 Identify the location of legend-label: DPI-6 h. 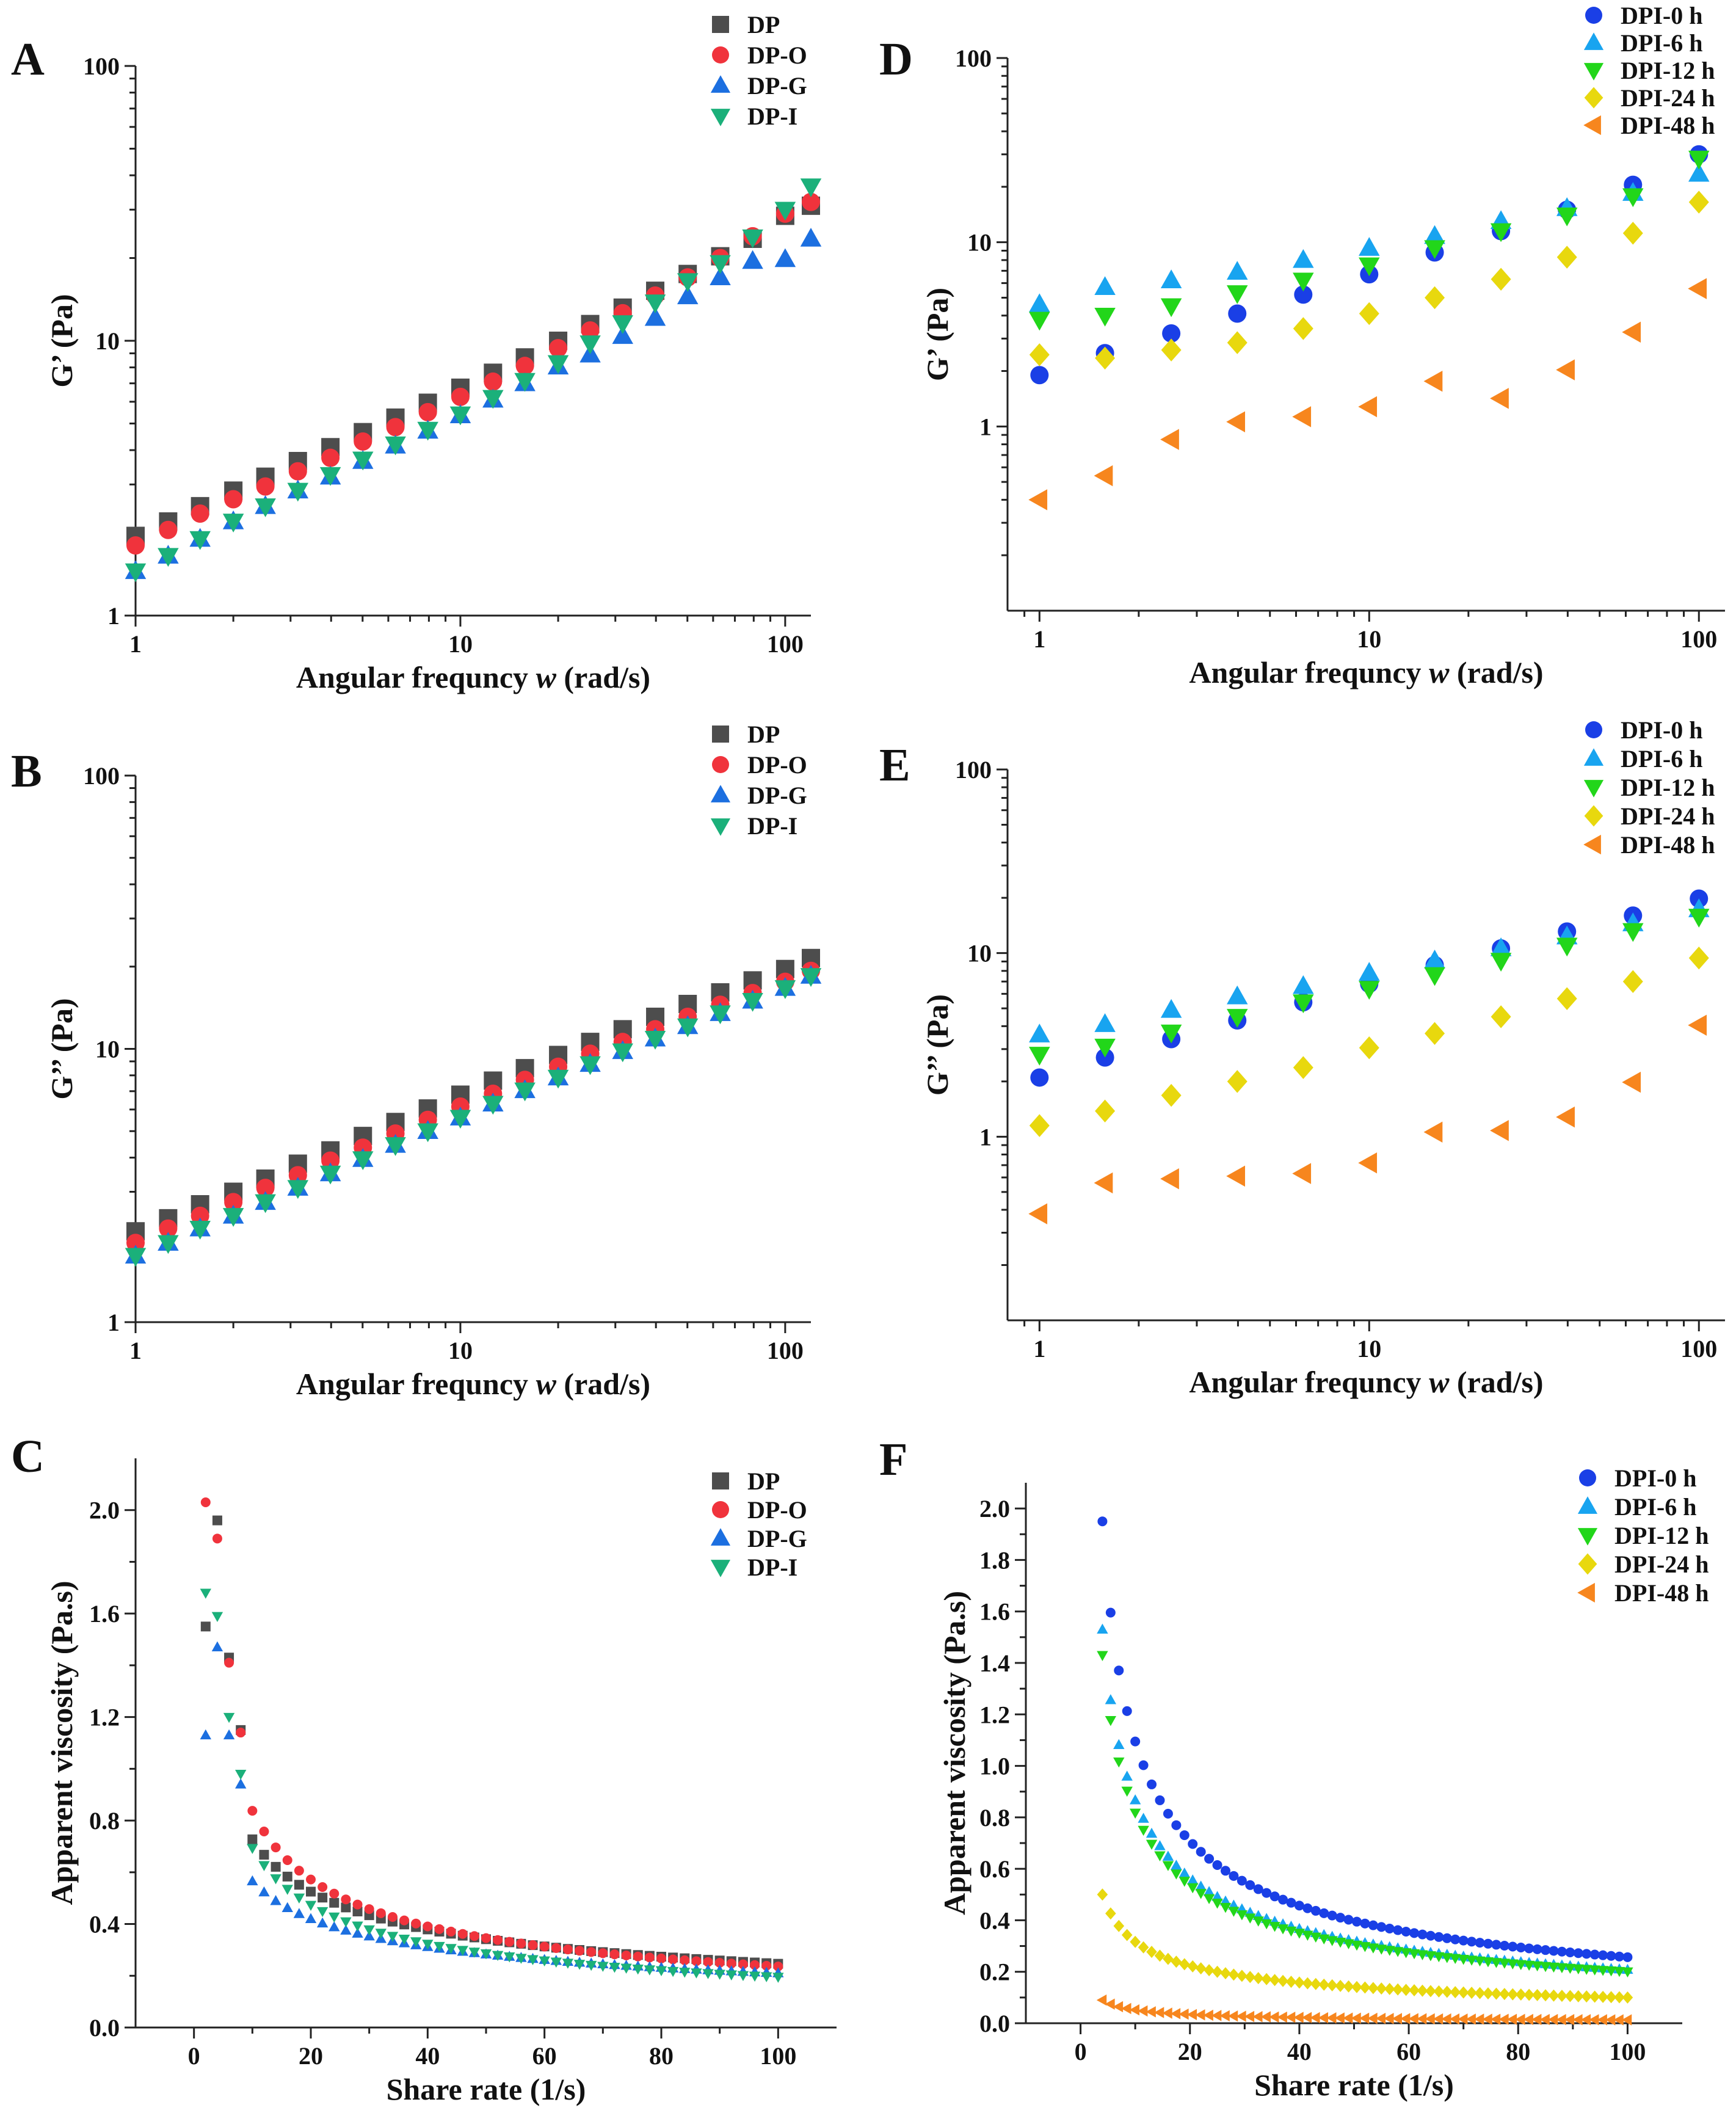
(1655, 1507).